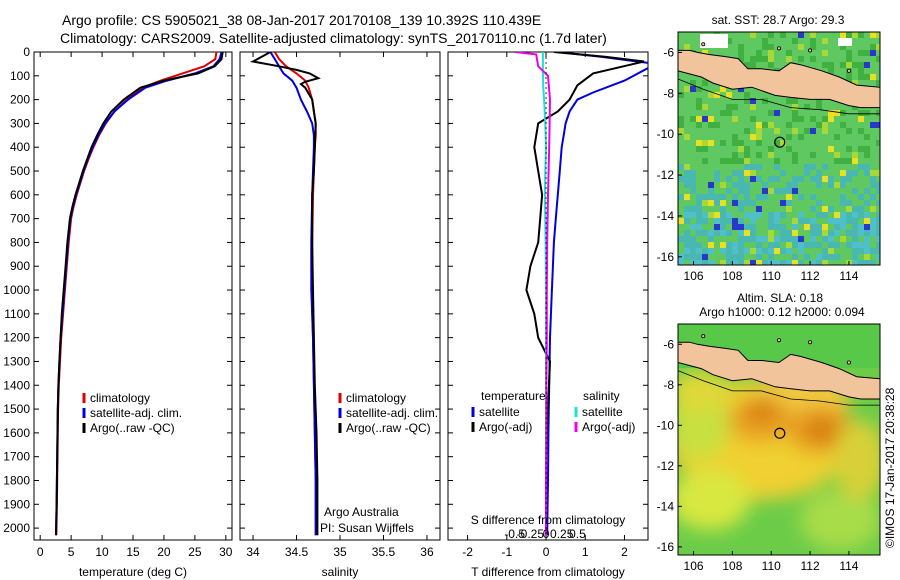 This screenshot has width=900, height=580. I want to click on s-tick-label: 0.5, so click(577, 534).